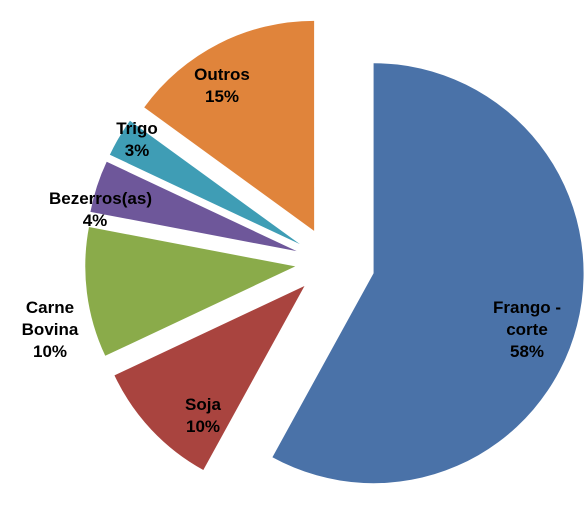  I want to click on slice-percent: 15%, so click(222, 96).